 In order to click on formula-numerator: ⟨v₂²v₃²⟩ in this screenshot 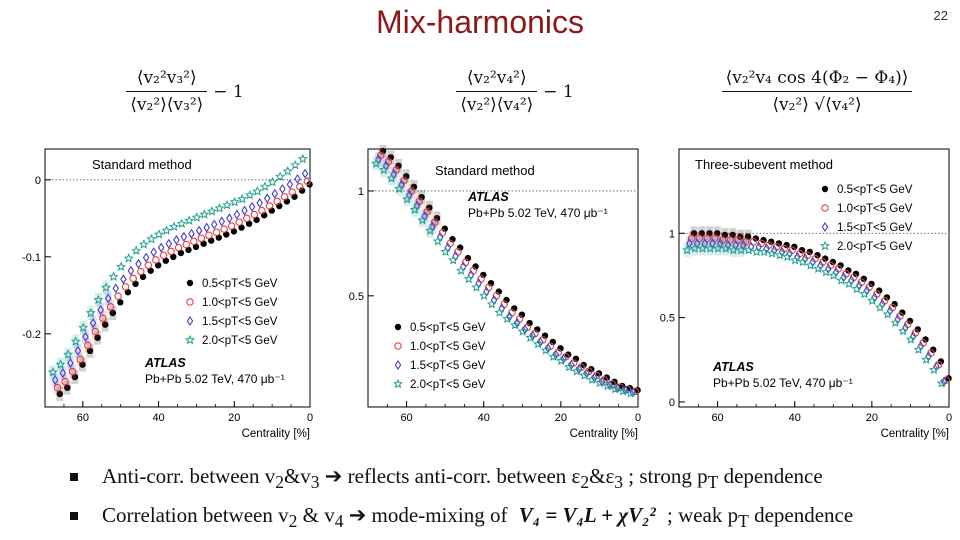, I will do `click(167, 80)`.